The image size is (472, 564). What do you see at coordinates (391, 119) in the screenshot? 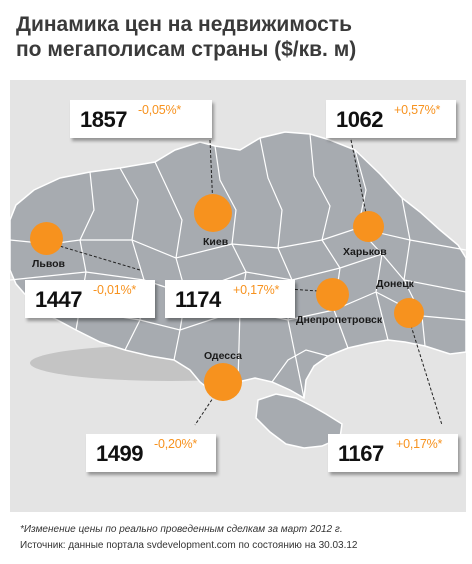
I see `price-box-kharkov: 1062 +0,57%*` at bounding box center [391, 119].